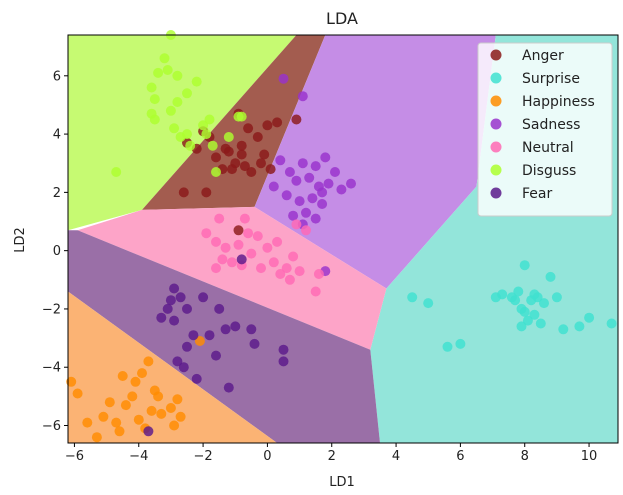 Image resolution: width=623 pixels, height=495 pixels. What do you see at coordinates (57, 76) in the screenshot?
I see `y-tick-label: 6` at bounding box center [57, 76].